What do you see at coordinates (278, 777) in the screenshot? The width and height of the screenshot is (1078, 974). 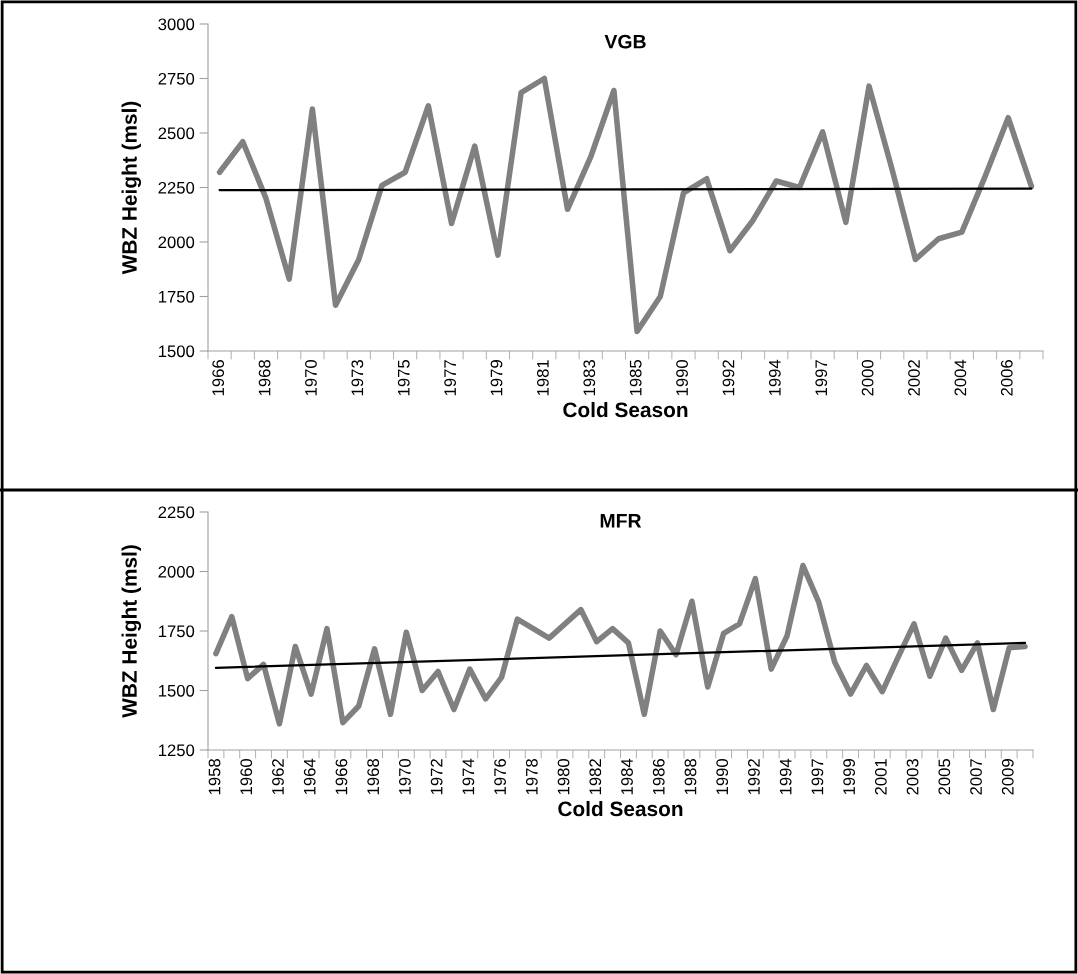 I see `x-tick-label: 1962` at bounding box center [278, 777].